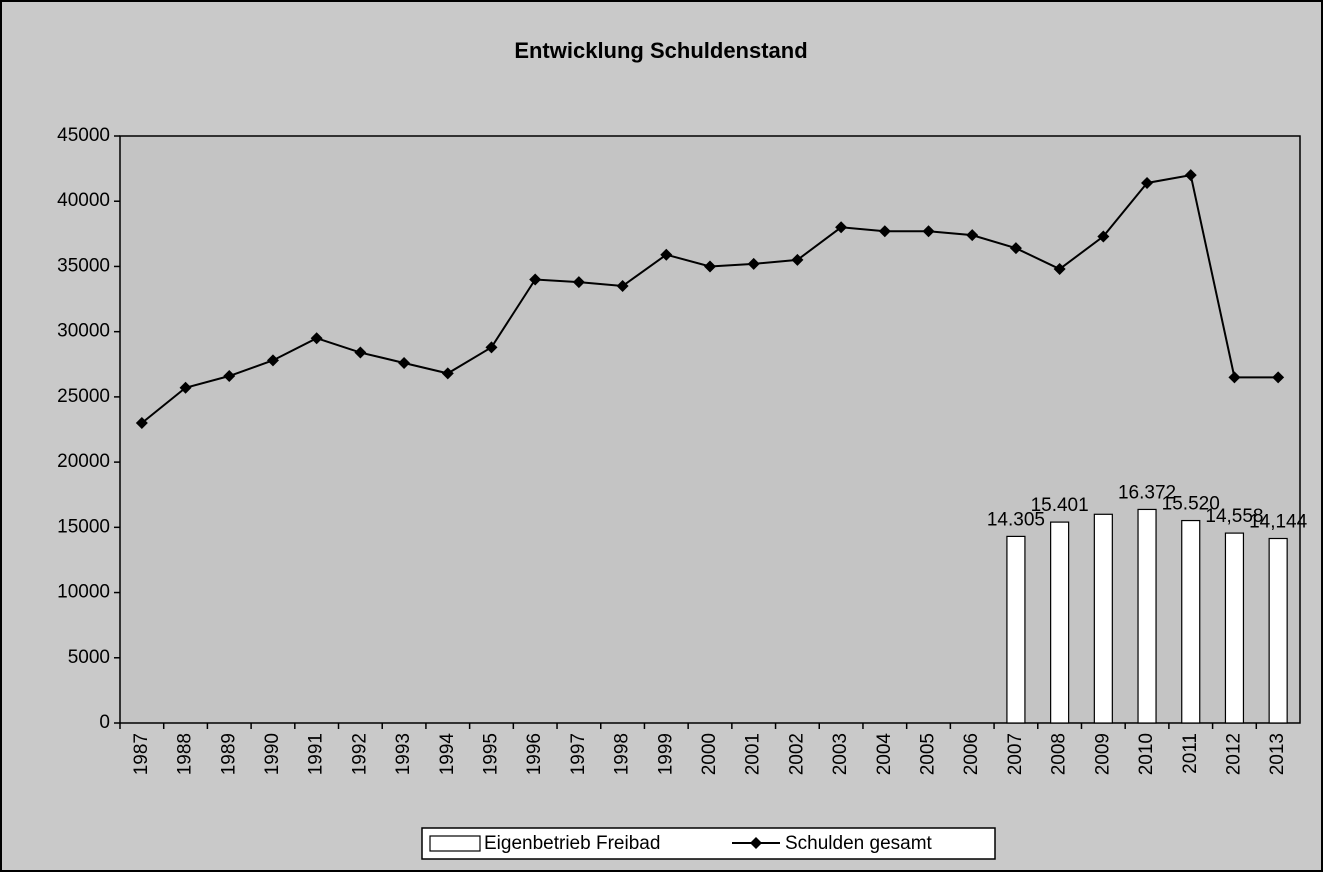 The image size is (1323, 872). What do you see at coordinates (272, 754) in the screenshot?
I see `x-tick-label: 1990` at bounding box center [272, 754].